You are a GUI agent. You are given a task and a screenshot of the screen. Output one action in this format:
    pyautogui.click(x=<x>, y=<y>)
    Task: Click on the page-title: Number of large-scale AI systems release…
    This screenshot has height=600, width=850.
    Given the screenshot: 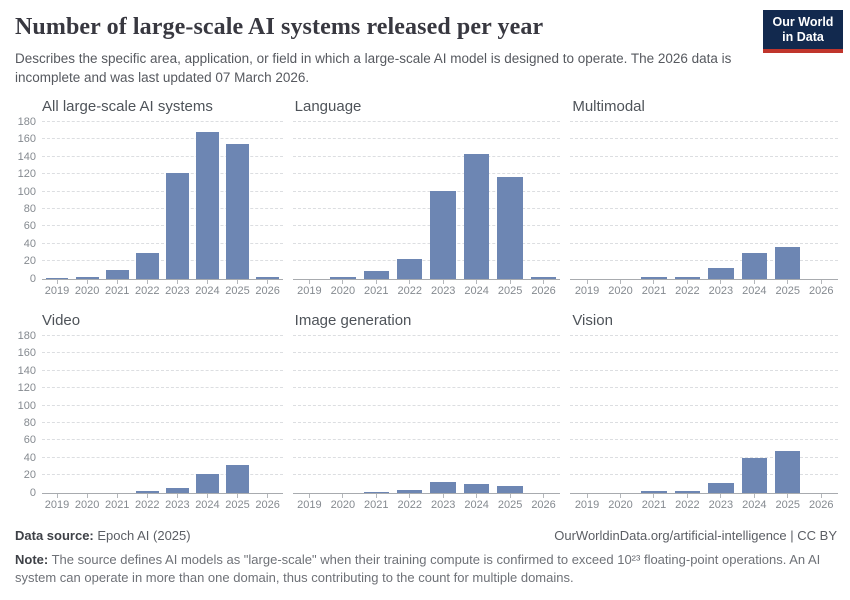 What is the action you would take?
    pyautogui.click(x=279, y=27)
    